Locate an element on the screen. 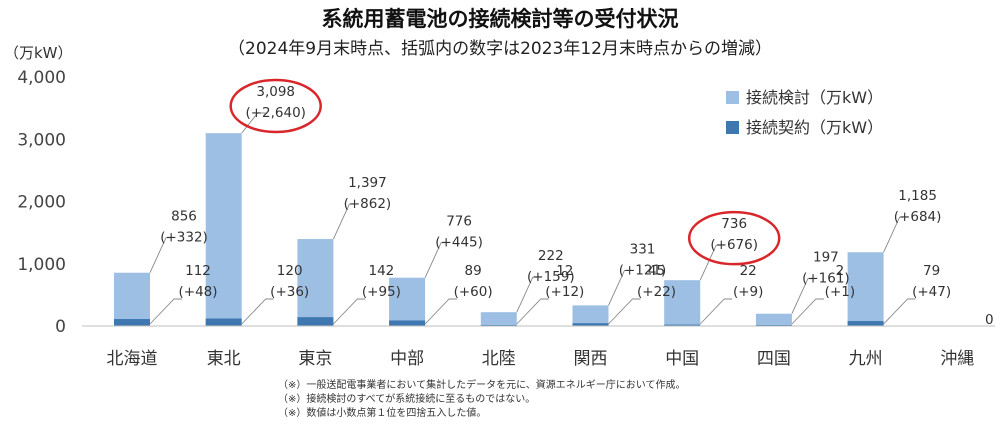  data-label-consideration-change-0: (+332) is located at coordinates (184, 238).